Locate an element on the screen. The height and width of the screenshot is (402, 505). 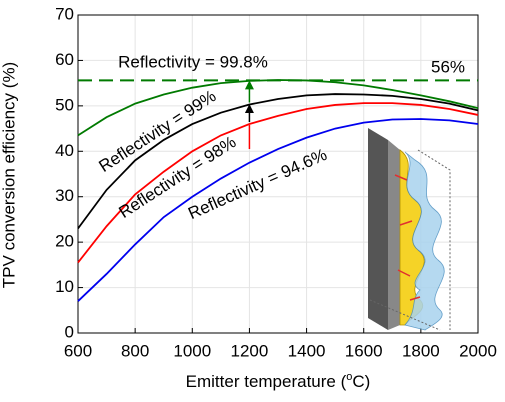
device-illustration is located at coordinates (409, 229).